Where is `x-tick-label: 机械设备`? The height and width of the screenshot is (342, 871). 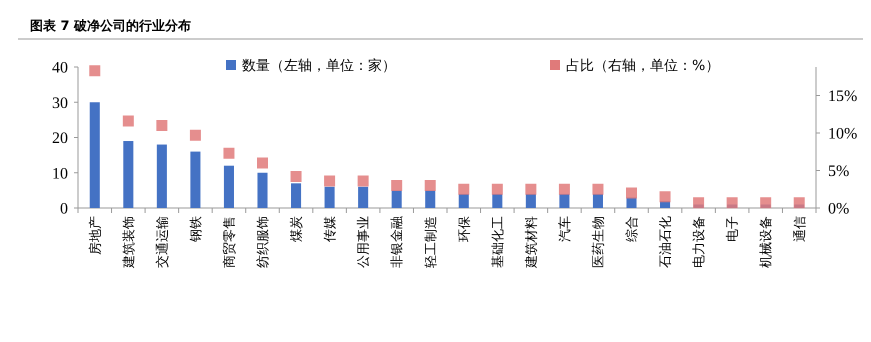 x-tick-label: 机械设备 is located at coordinates (766, 242).